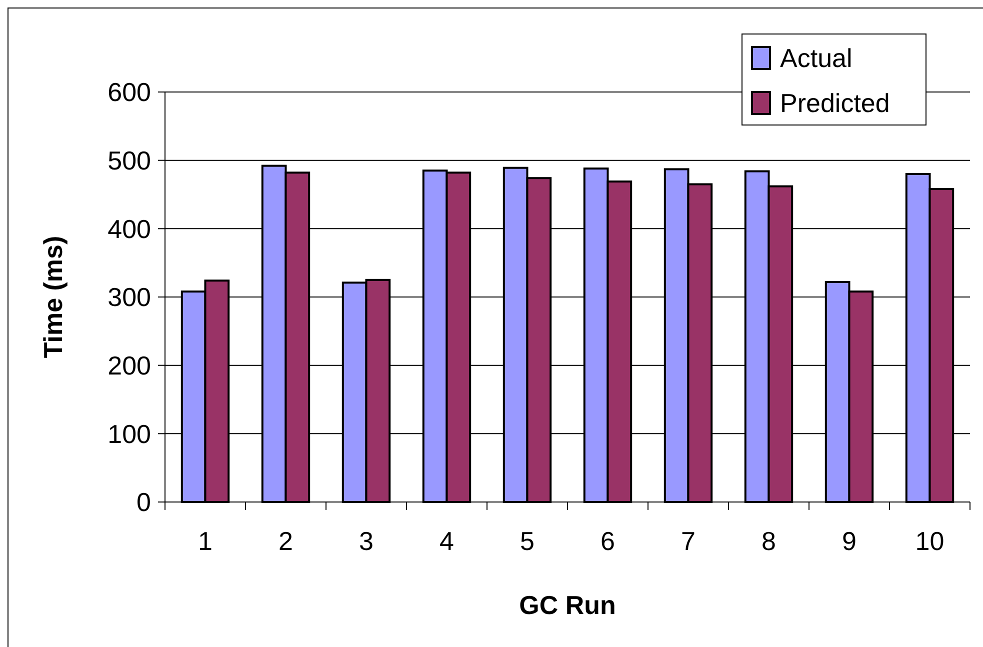 This screenshot has height=647, width=983. I want to click on x-tick-label: 6, so click(607, 541).